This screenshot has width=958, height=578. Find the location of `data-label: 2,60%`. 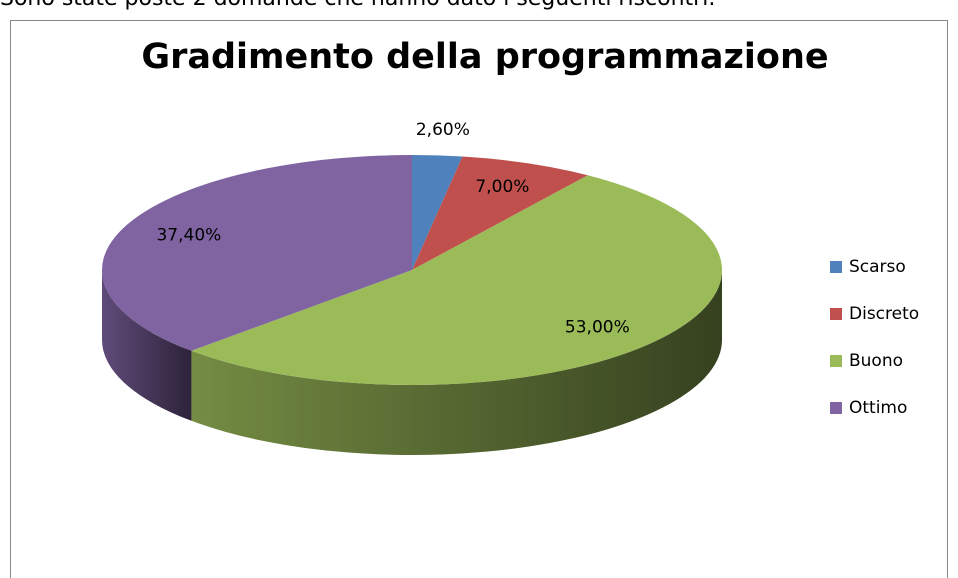

data-label: 2,60% is located at coordinates (443, 130).